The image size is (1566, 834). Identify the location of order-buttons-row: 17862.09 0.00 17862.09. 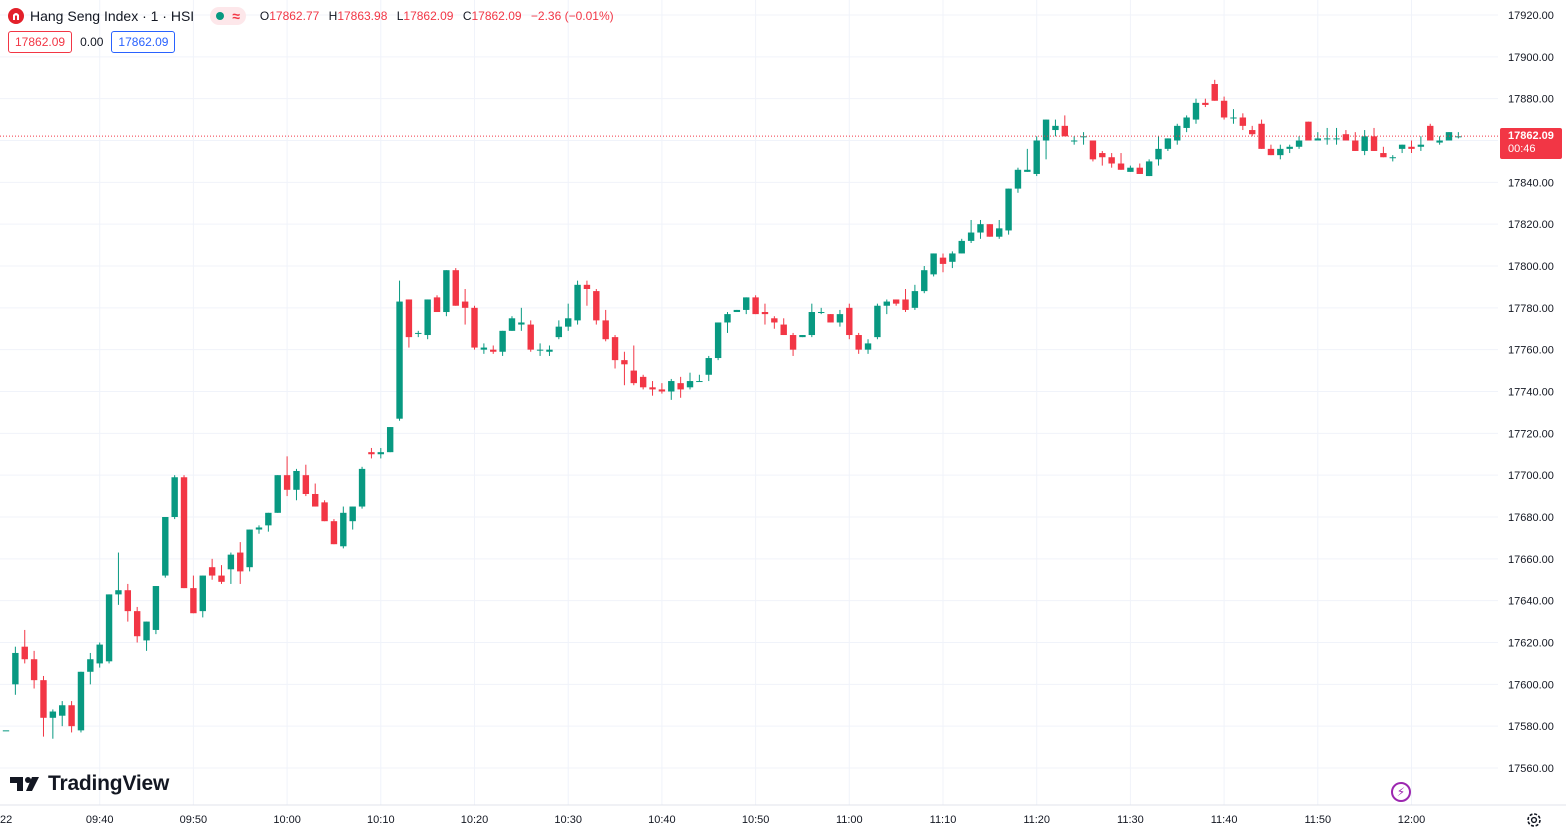
(92, 42).